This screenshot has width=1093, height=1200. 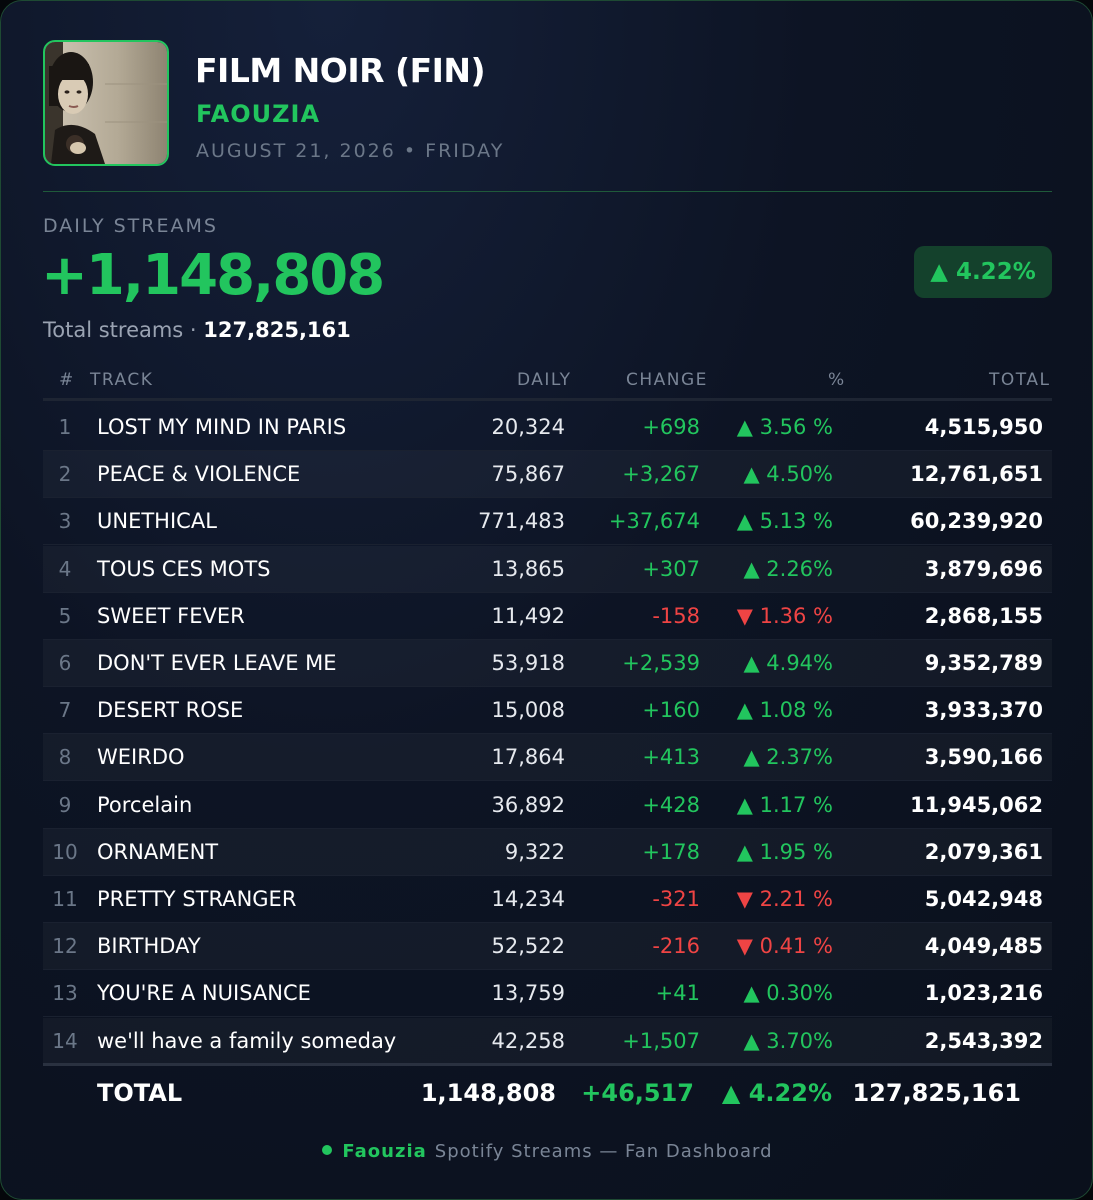 I want to click on row-daily: 36,892, so click(x=528, y=804).